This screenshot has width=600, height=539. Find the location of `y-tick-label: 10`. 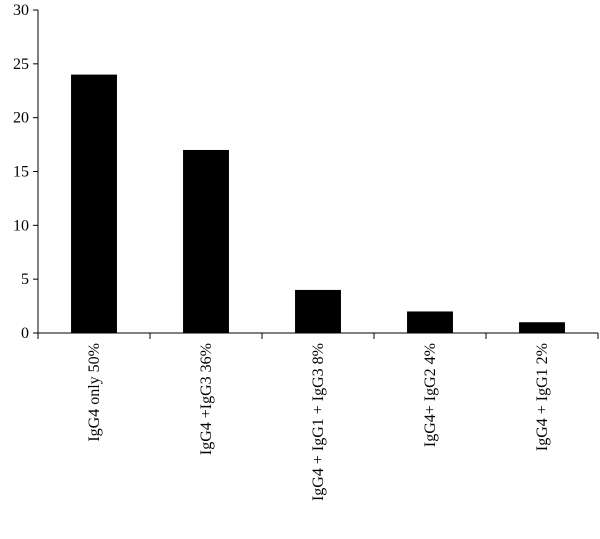

y-tick-label: 10 is located at coordinates (21, 225).